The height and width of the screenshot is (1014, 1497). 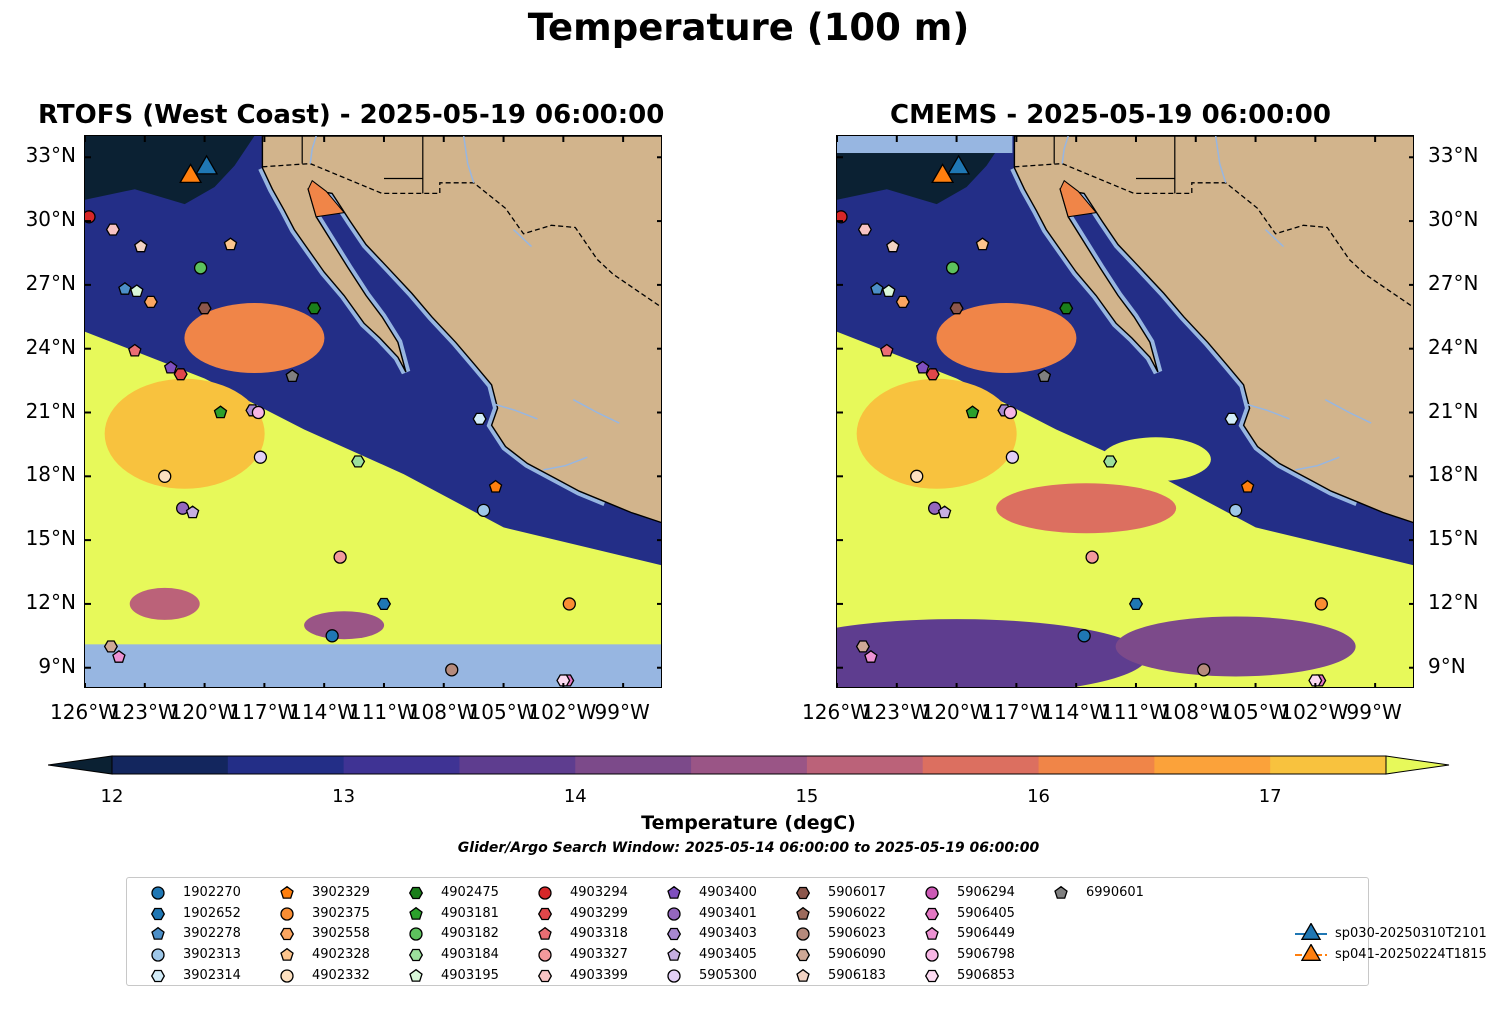 I want to click on legend-label: 4903405, so click(x=728, y=955).